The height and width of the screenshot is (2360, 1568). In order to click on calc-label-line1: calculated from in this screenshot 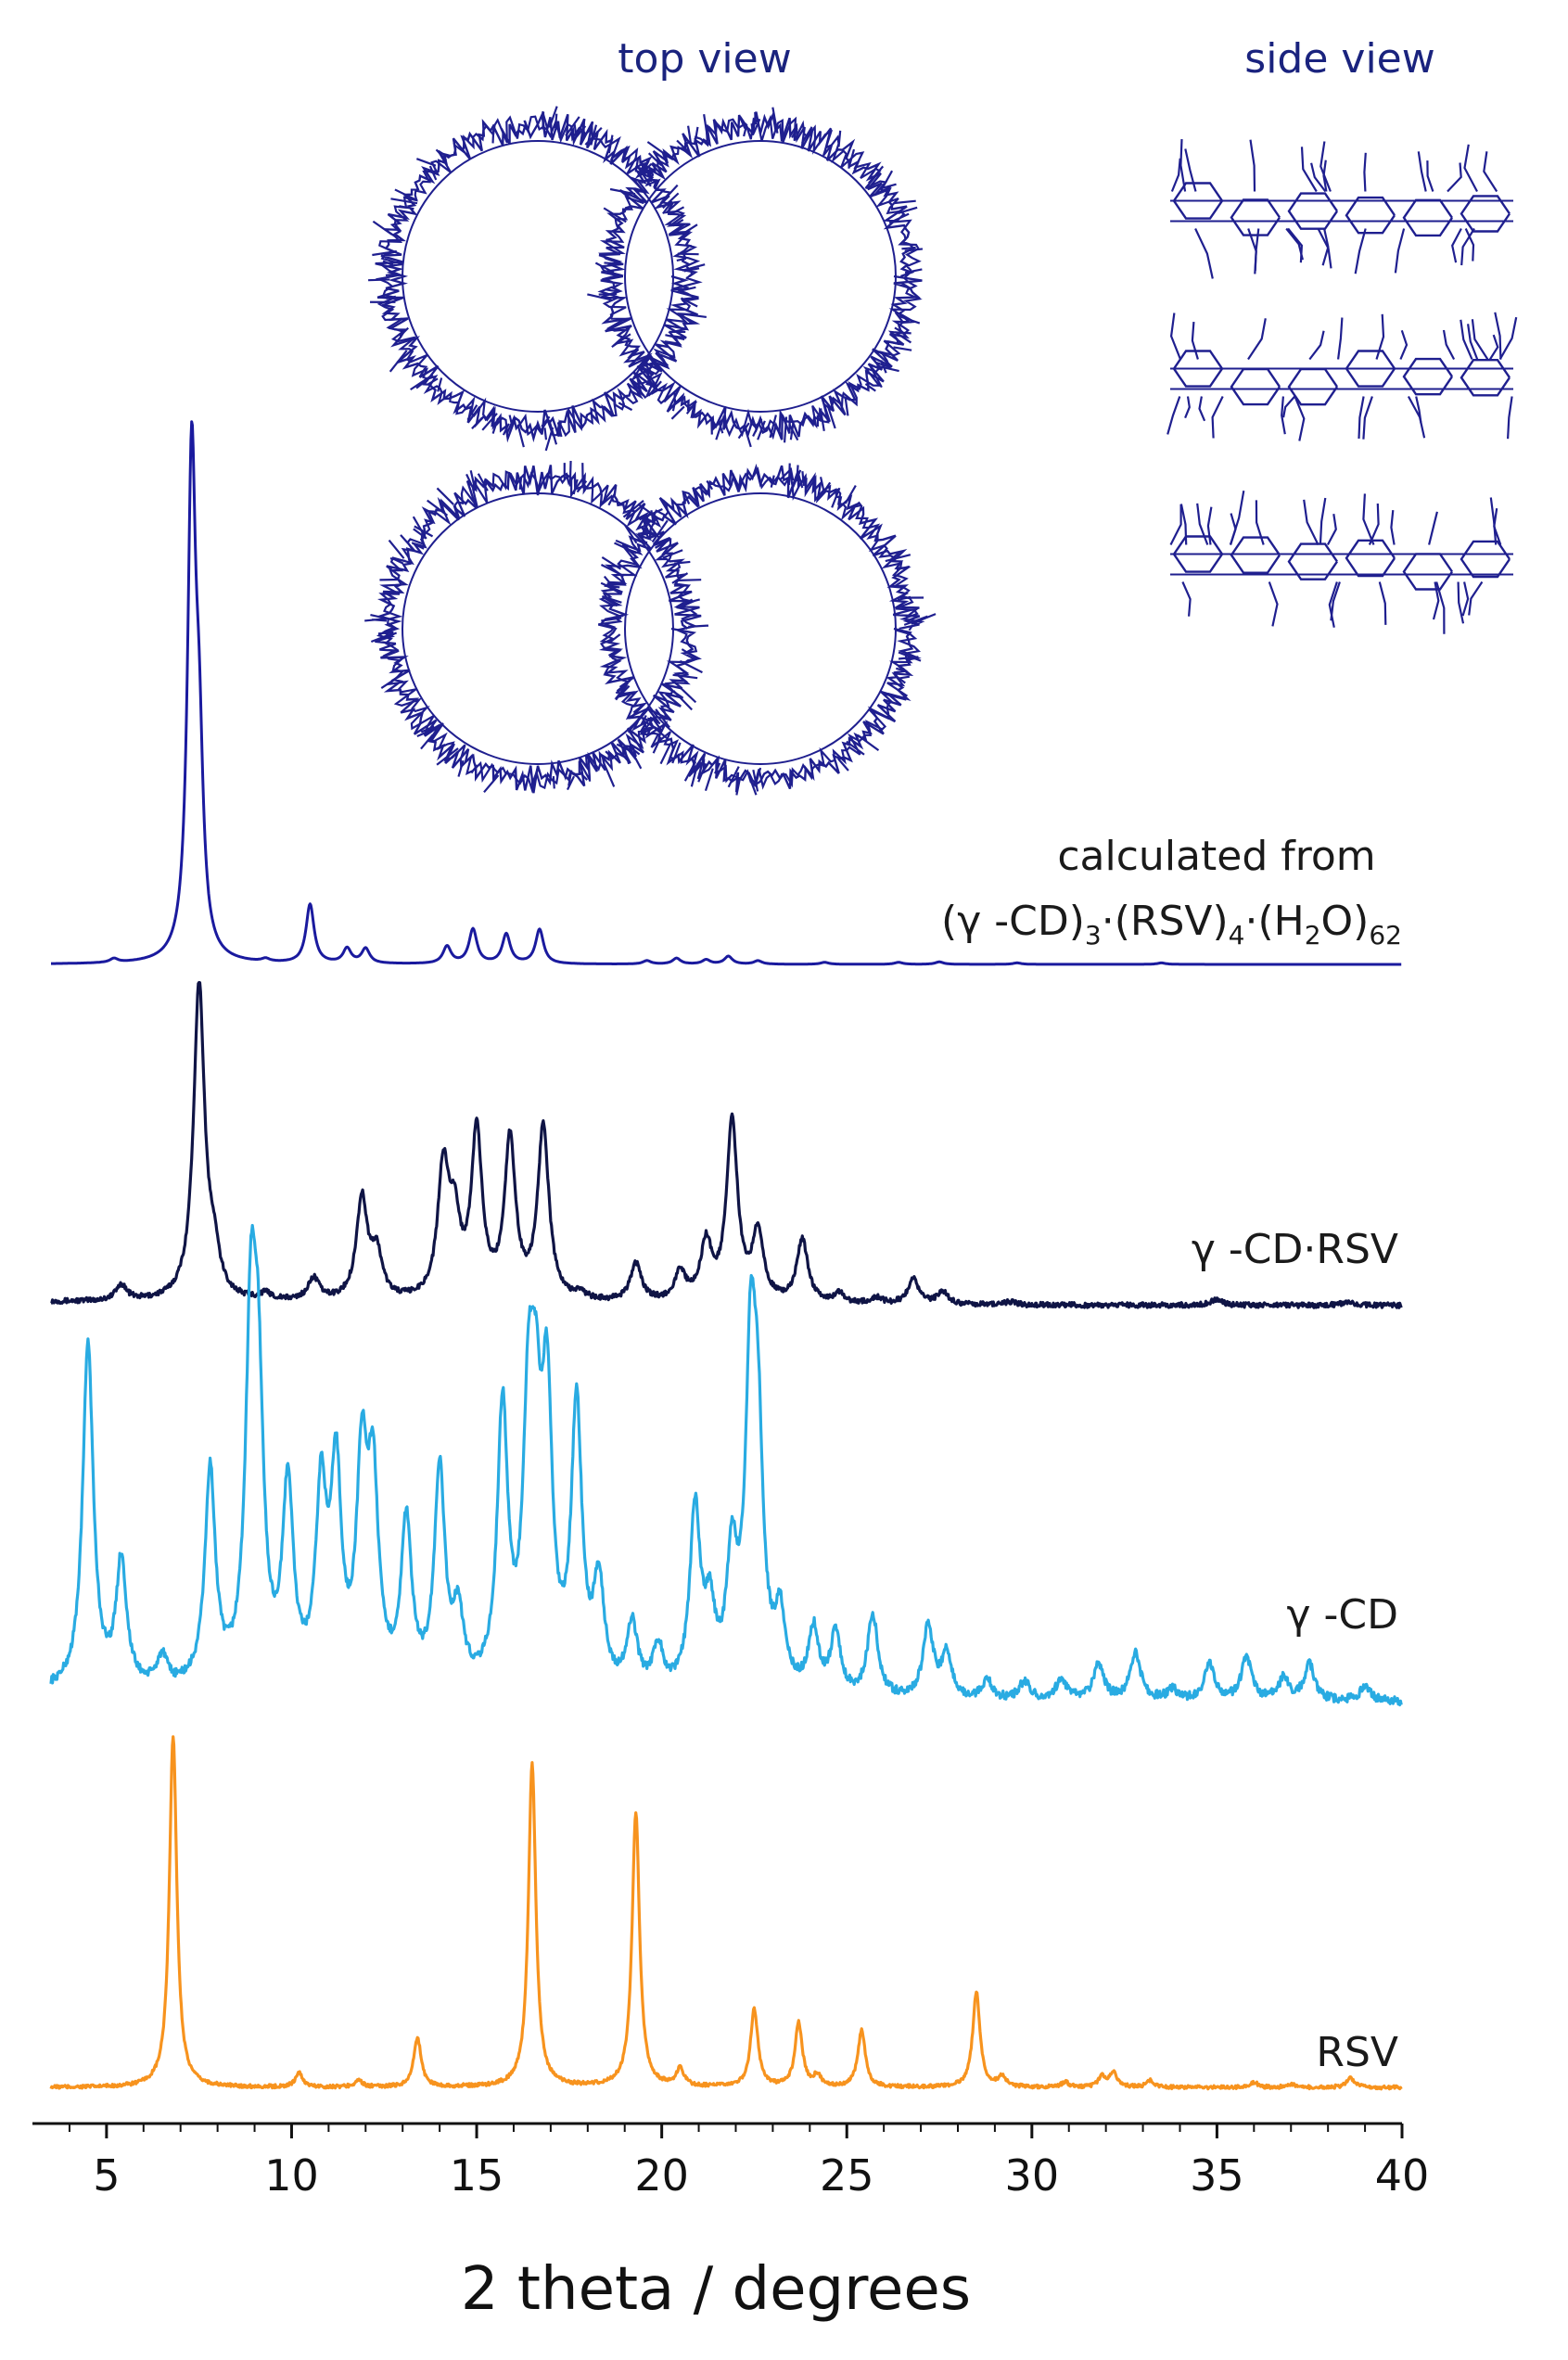, I will do `click(1216, 856)`.